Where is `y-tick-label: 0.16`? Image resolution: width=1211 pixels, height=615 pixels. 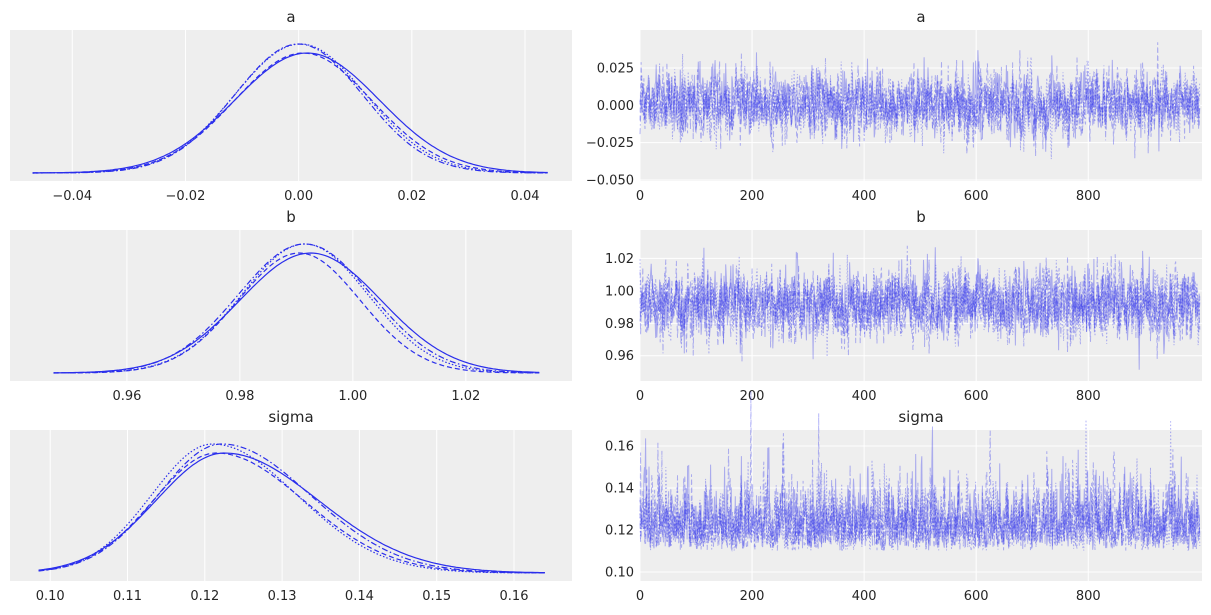
y-tick-label: 0.16 is located at coordinates (619, 446).